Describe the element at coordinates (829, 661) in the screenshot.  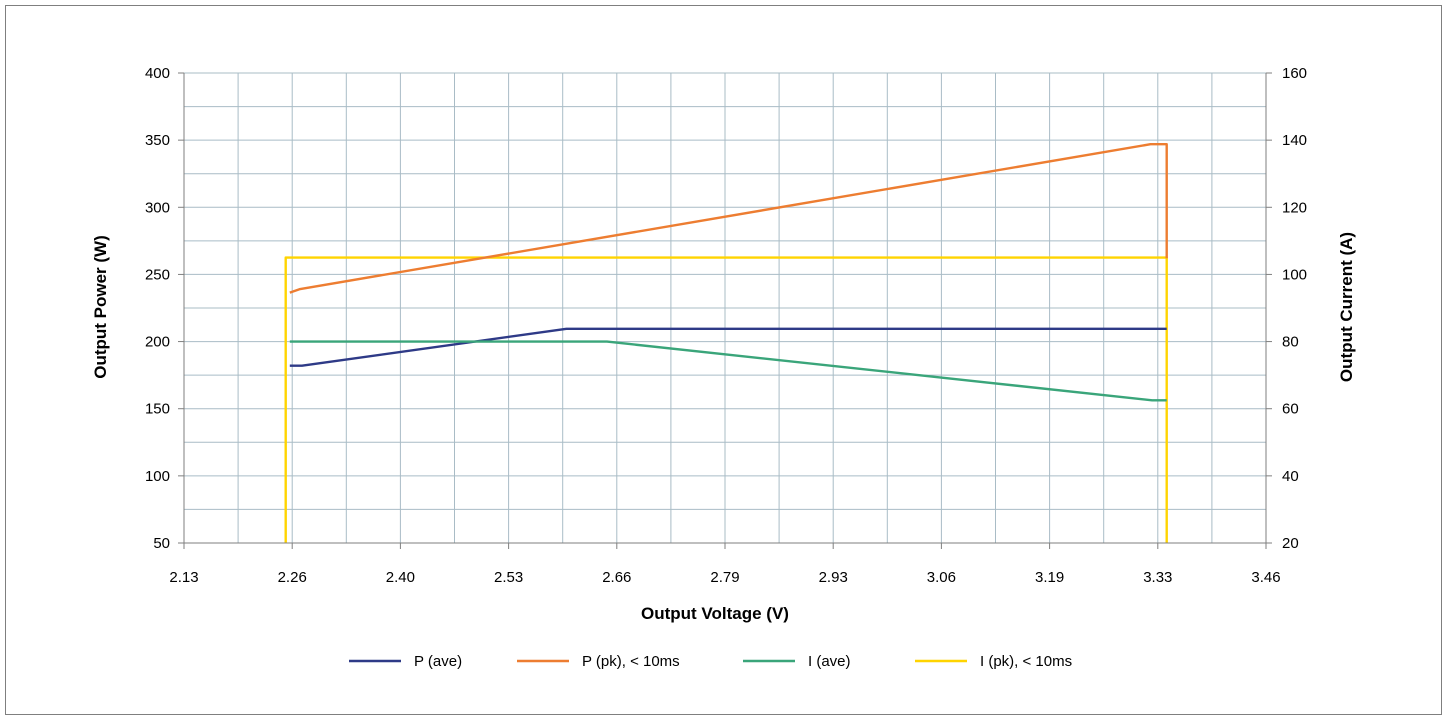
I see `legend-label: I (ave)` at that location.